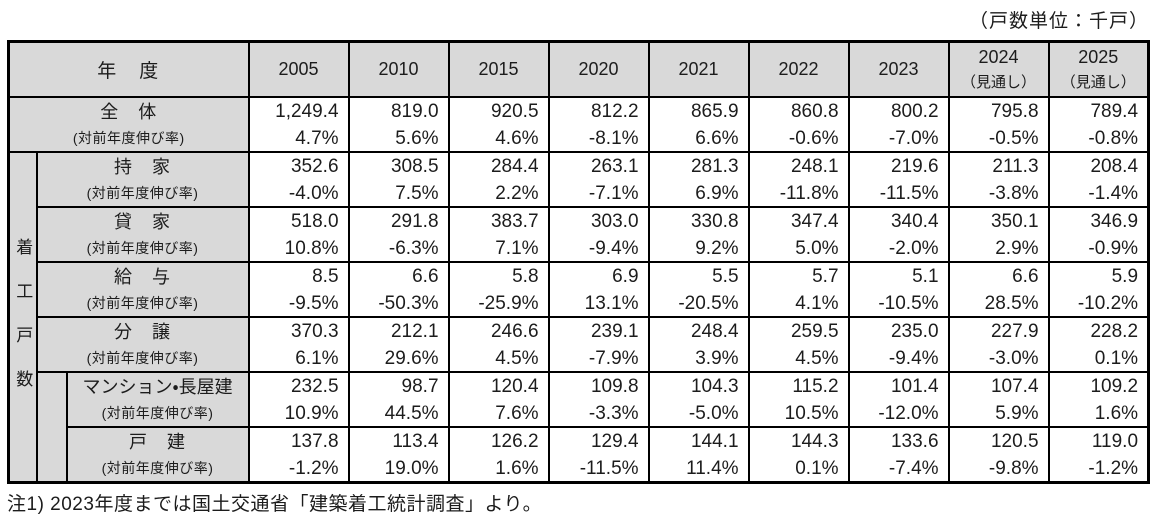  I want to click on data-cell: 860.8 -0.6%, so click(798, 124).